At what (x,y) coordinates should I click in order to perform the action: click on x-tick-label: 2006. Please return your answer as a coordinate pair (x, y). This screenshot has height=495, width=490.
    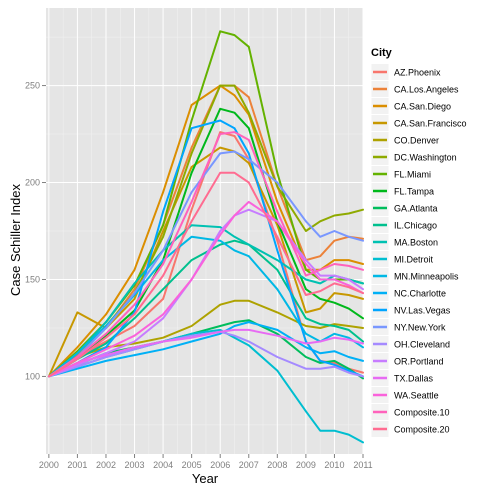
    Looking at the image, I should click on (220, 465).